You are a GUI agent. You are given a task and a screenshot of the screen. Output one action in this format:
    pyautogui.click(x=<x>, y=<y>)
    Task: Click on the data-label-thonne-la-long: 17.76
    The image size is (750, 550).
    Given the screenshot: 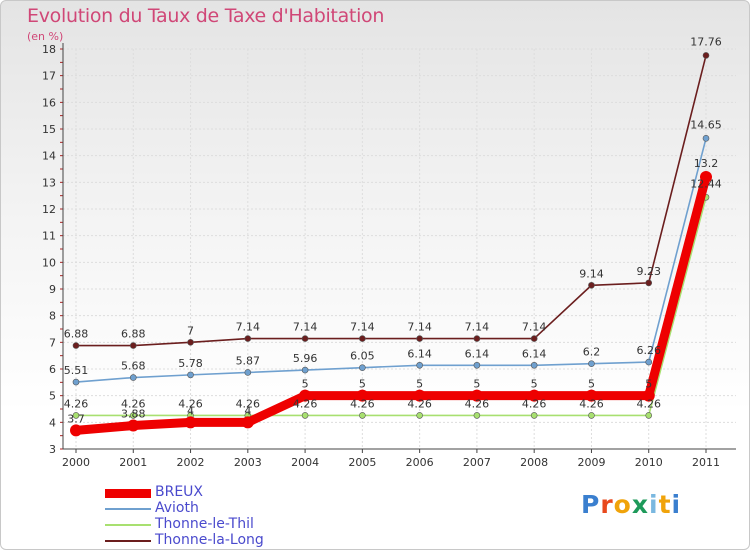 What is the action you would take?
    pyautogui.click(x=706, y=41)
    